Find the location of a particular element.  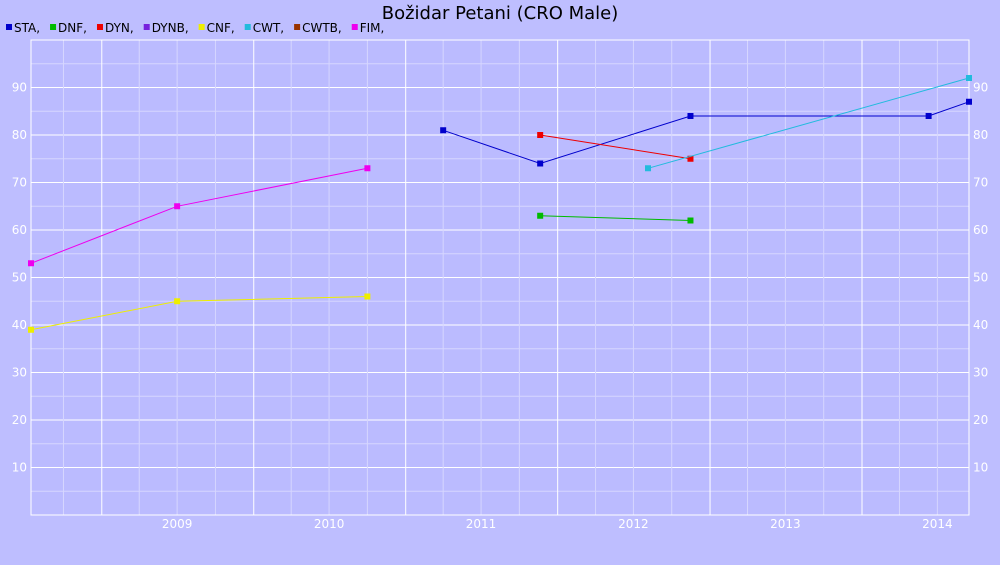

legend-item-cnf: CNF, is located at coordinates (216, 28).